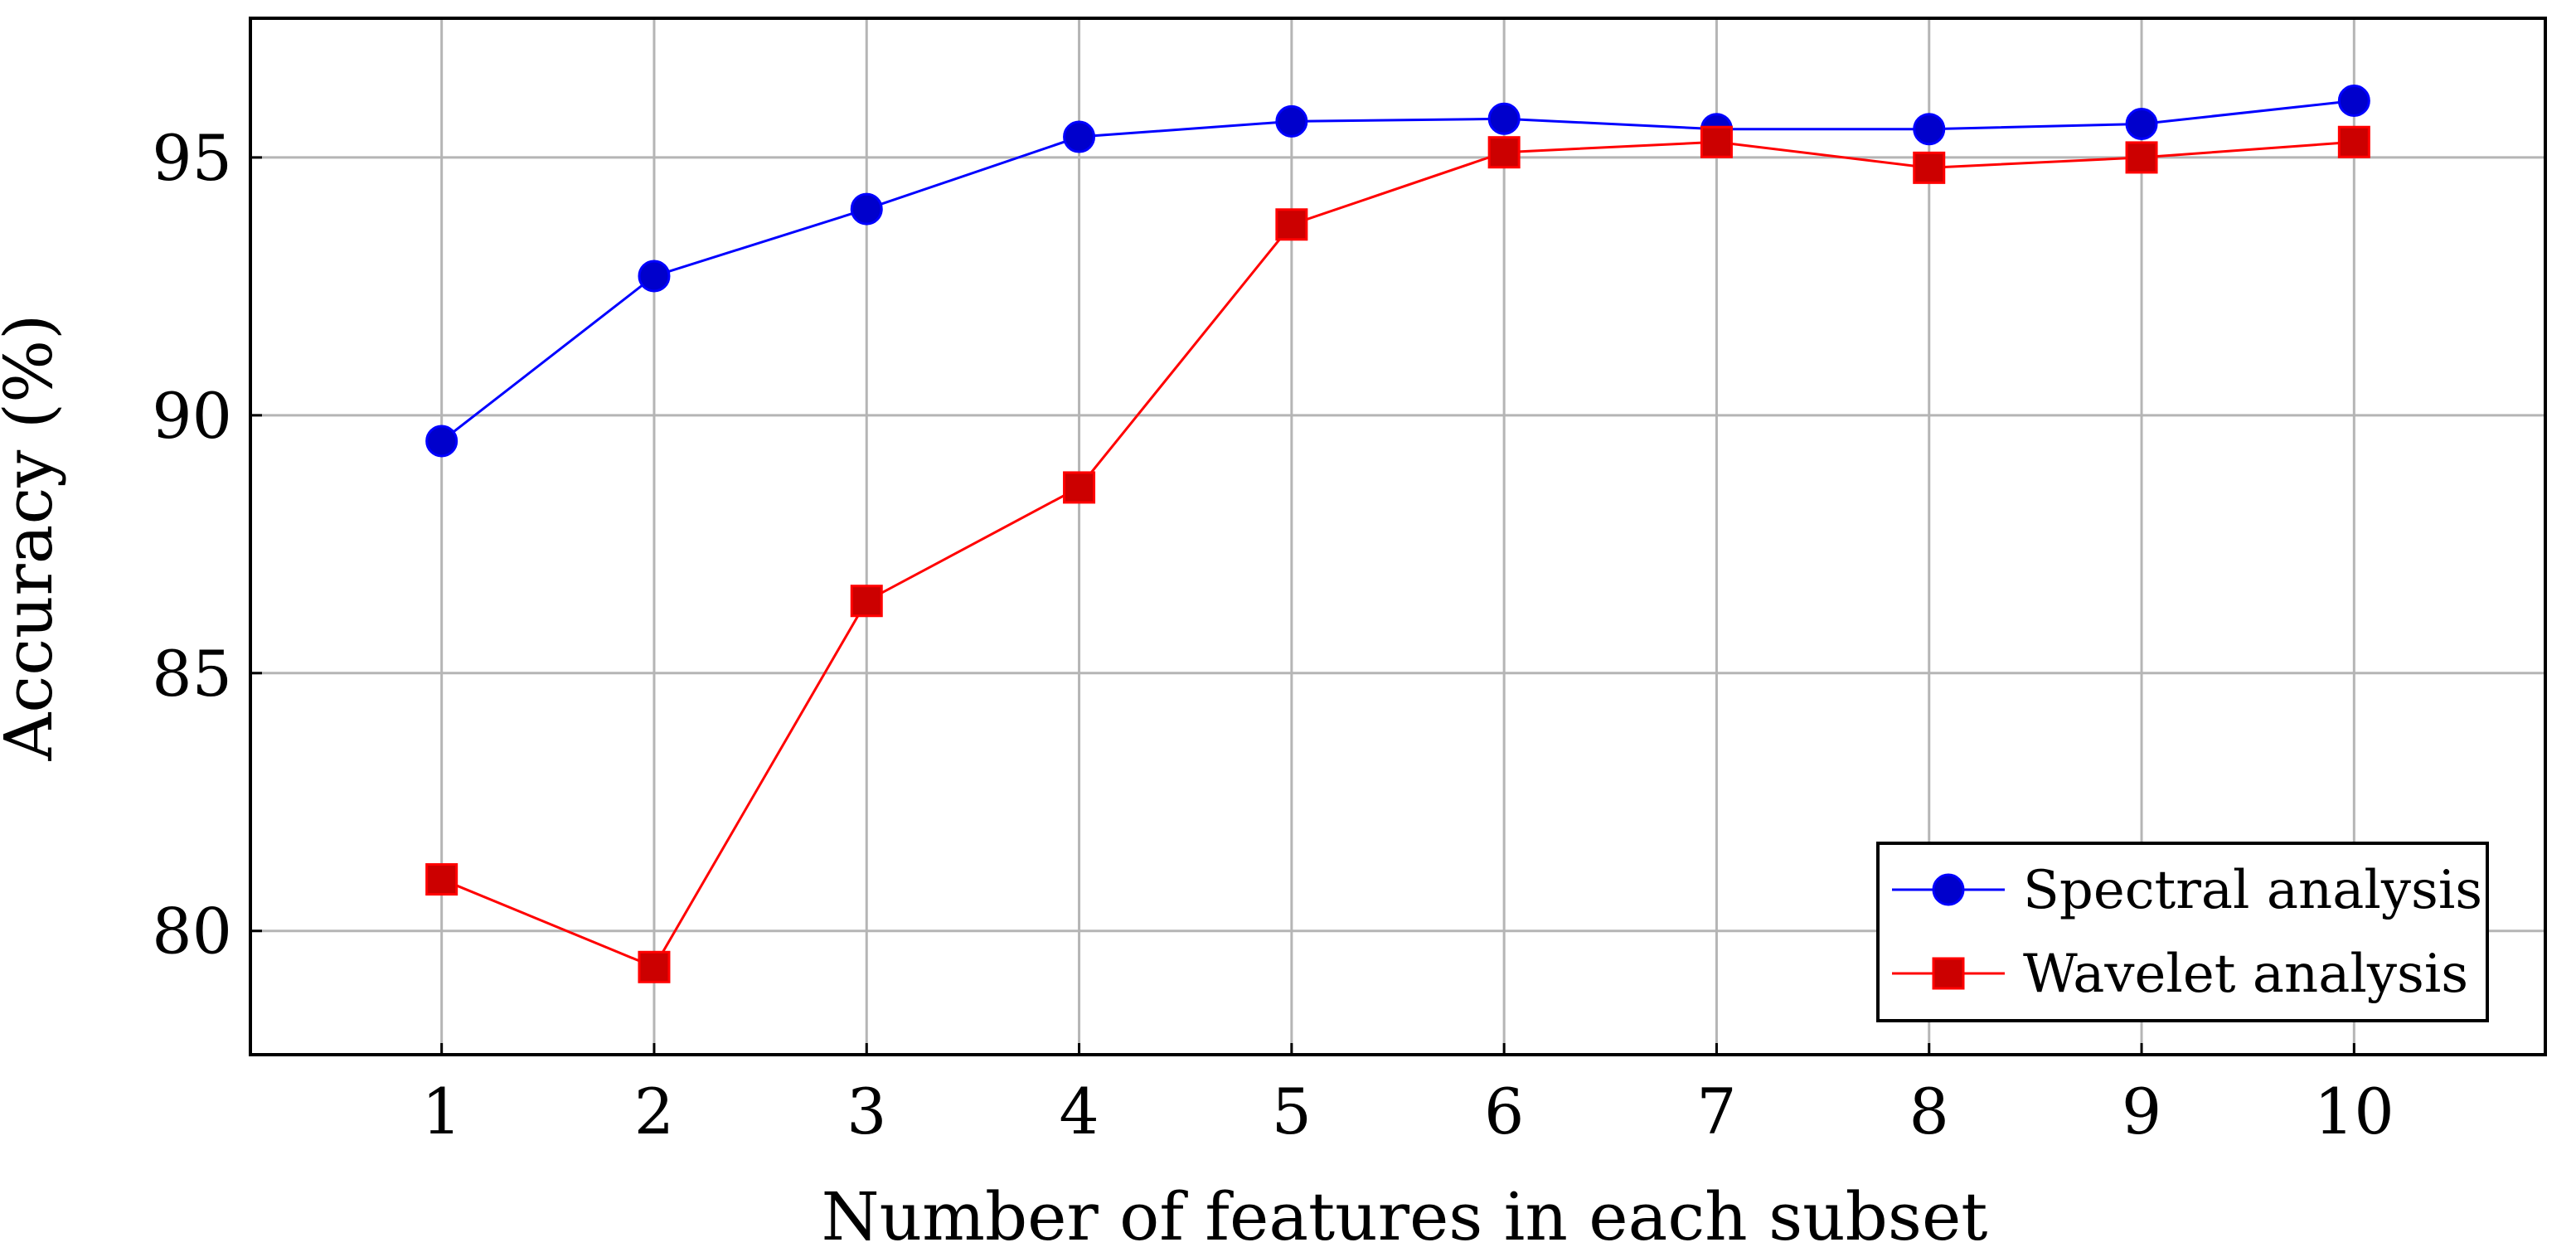  I want to click on y-tick-label: 80, so click(192, 931).